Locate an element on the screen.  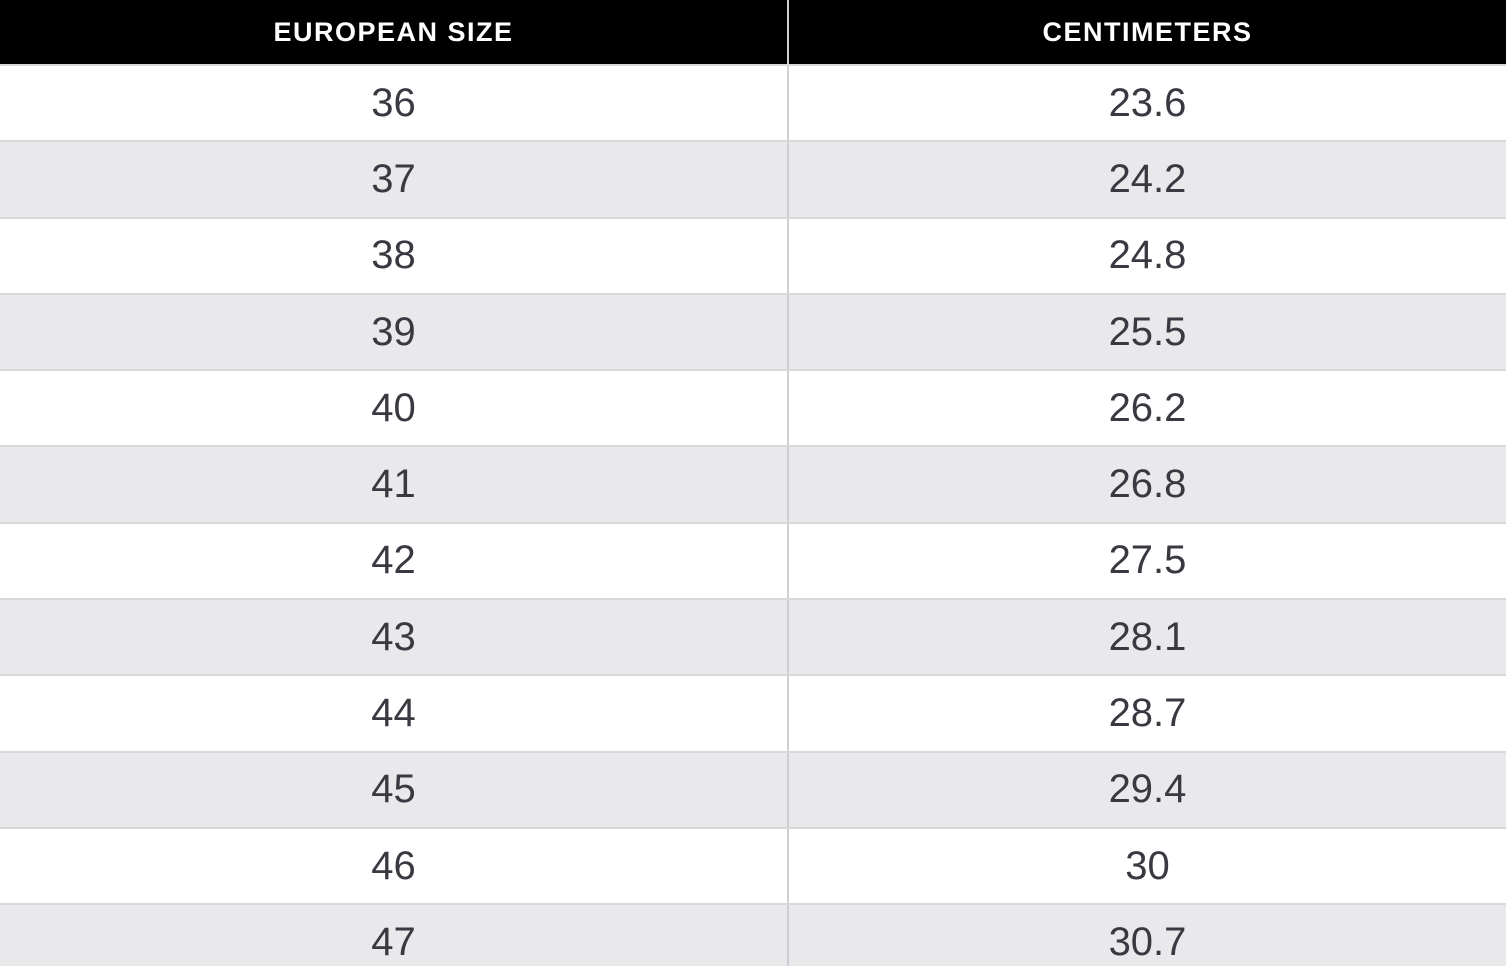
table-row: 37 24.2 is located at coordinates (753, 178).